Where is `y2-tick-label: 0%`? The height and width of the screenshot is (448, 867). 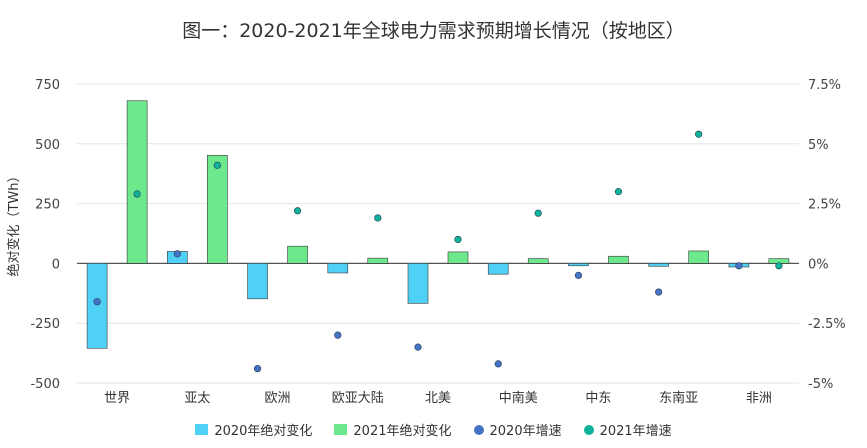 y2-tick-label: 0% is located at coordinates (818, 264).